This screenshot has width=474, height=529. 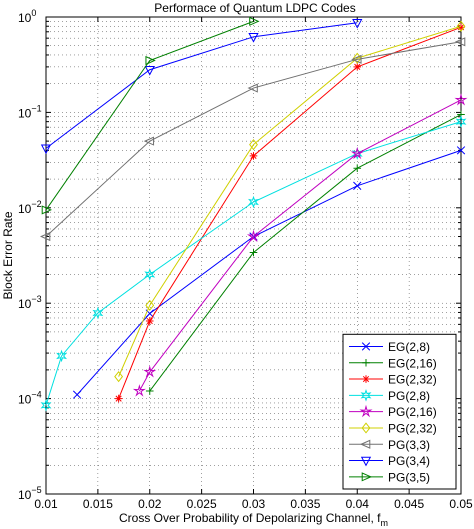 I want to click on y-tick-label-exponent: −1, so click(x=36, y=108).